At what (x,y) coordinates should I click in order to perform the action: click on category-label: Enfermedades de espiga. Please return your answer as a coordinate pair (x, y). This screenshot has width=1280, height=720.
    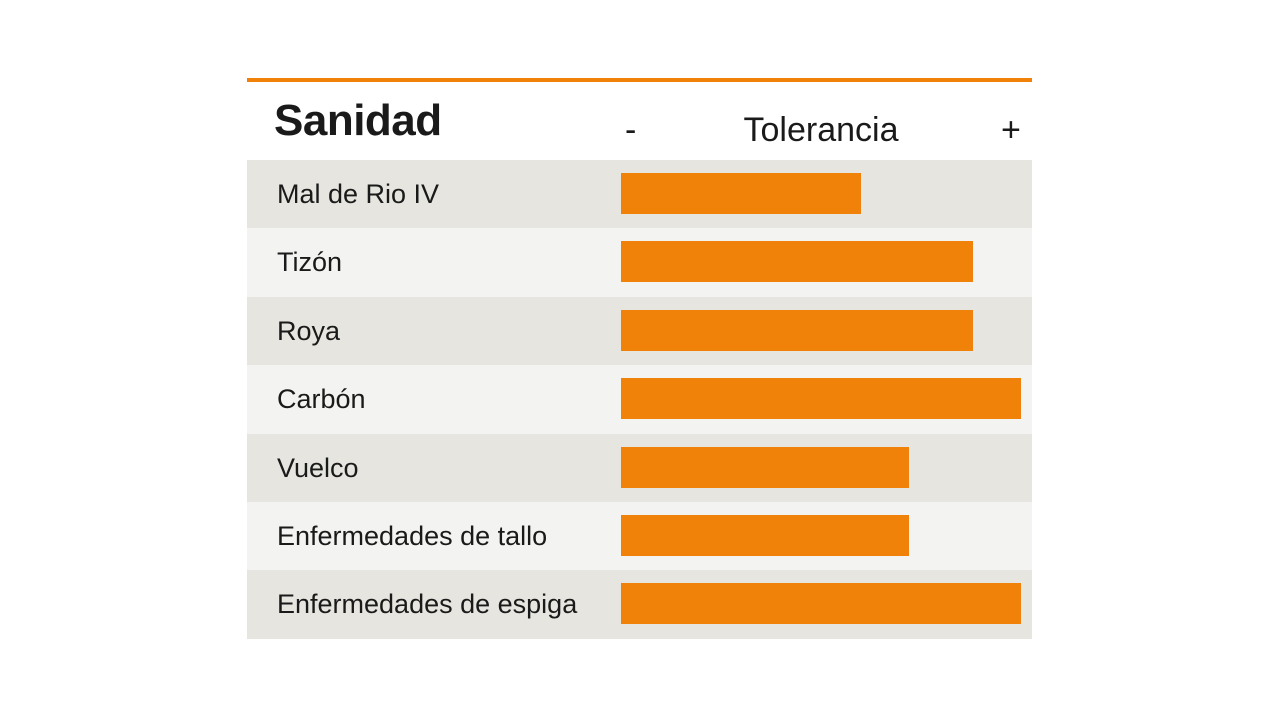
    Looking at the image, I should click on (427, 604).